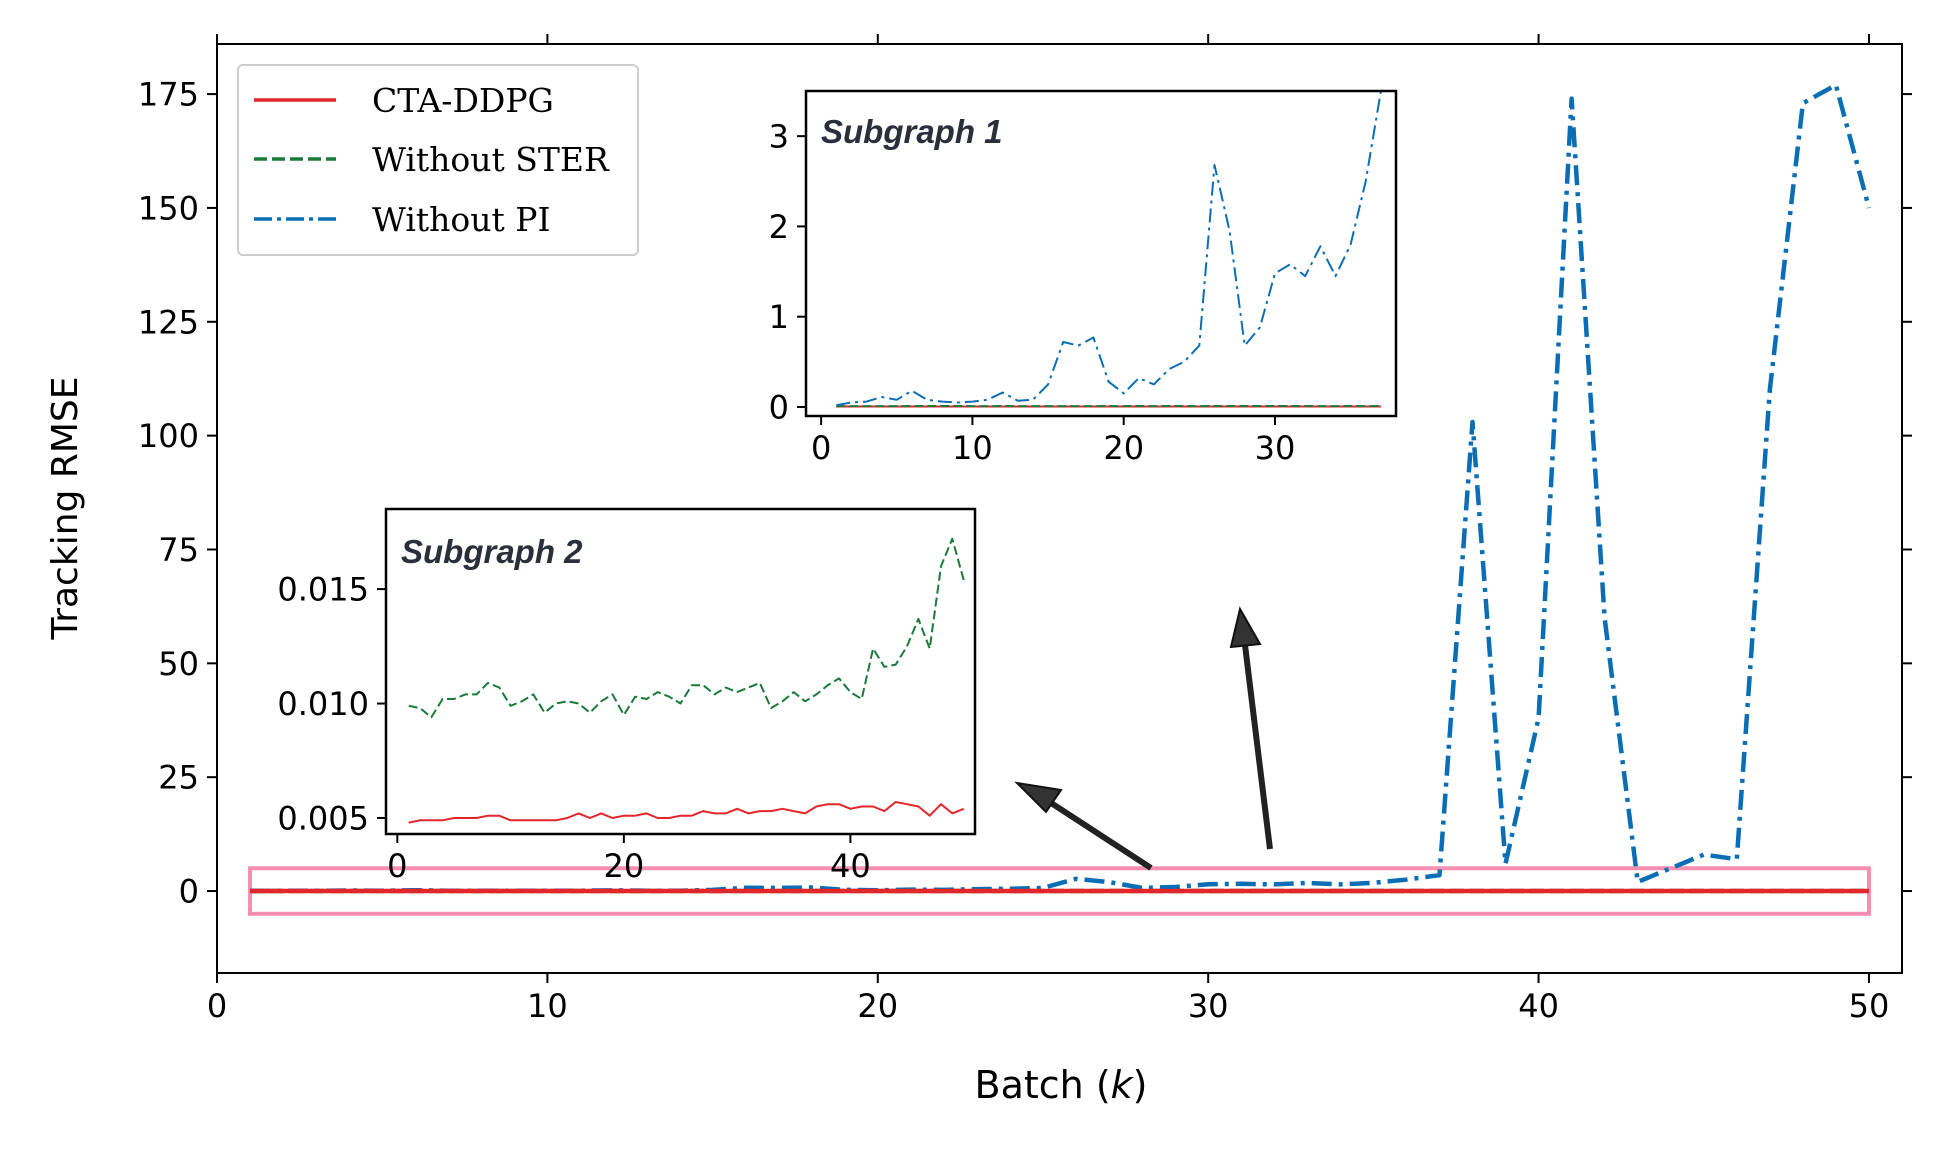 The width and height of the screenshot is (1934, 1152). I want to click on inset-1-series-without-pi, so click(1109, 249).